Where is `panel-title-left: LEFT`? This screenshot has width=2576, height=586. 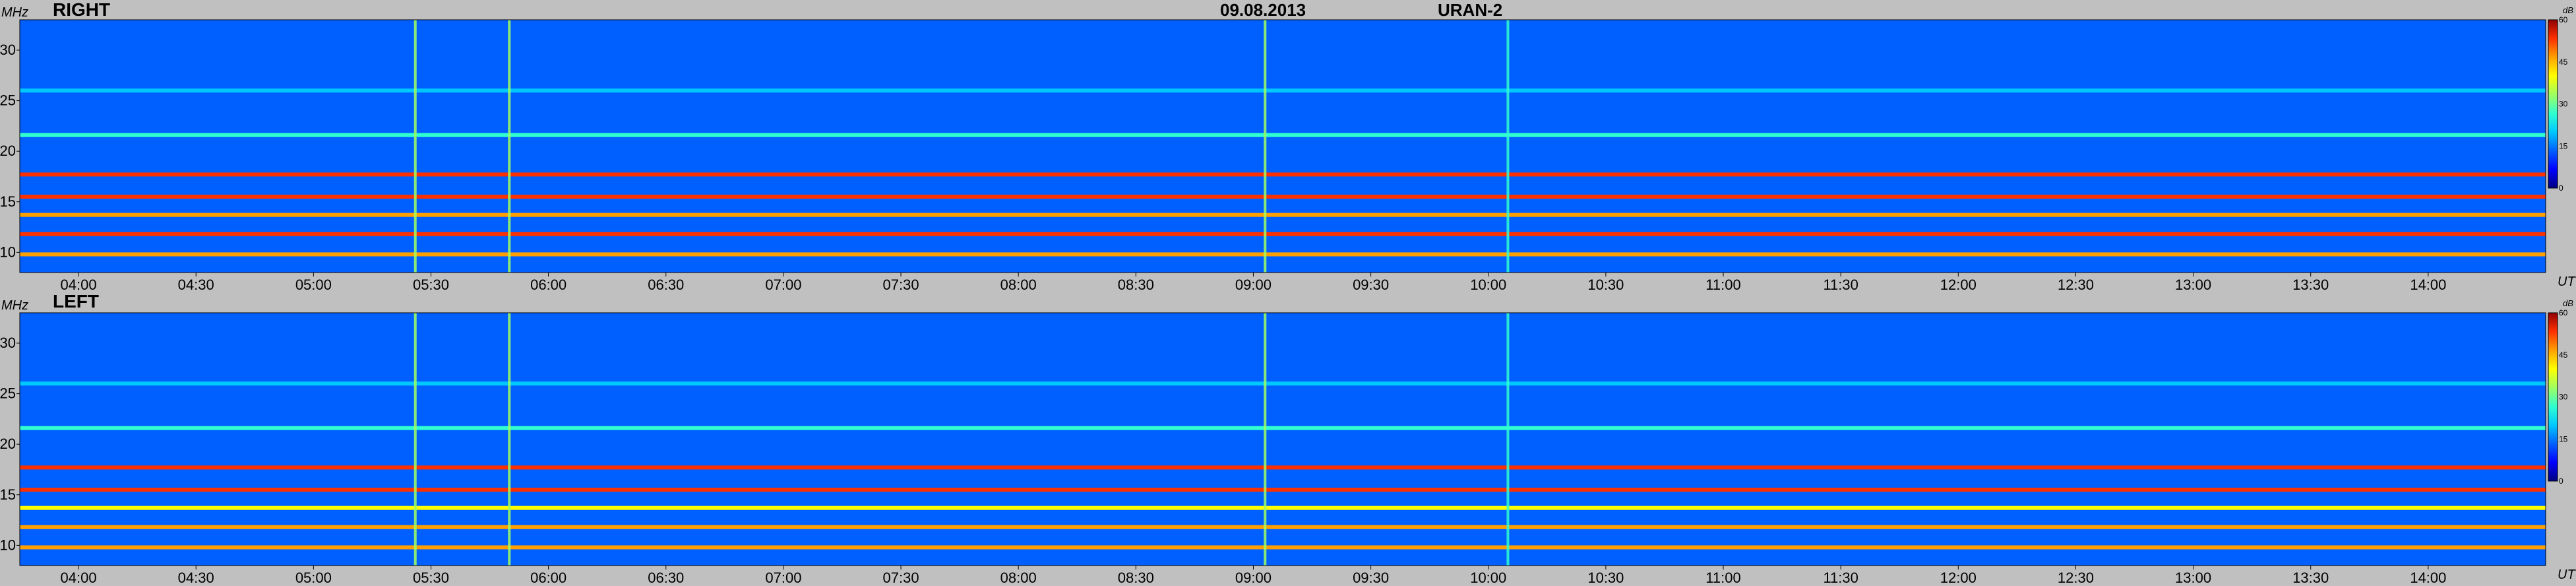
panel-title-left: LEFT is located at coordinates (76, 301).